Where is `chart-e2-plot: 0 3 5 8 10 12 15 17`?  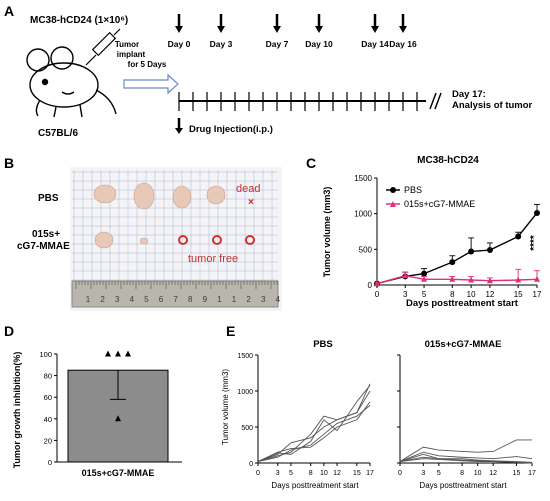 chart-e2-plot: 0 3 5 8 10 12 15 17 is located at coordinates (466, 415).